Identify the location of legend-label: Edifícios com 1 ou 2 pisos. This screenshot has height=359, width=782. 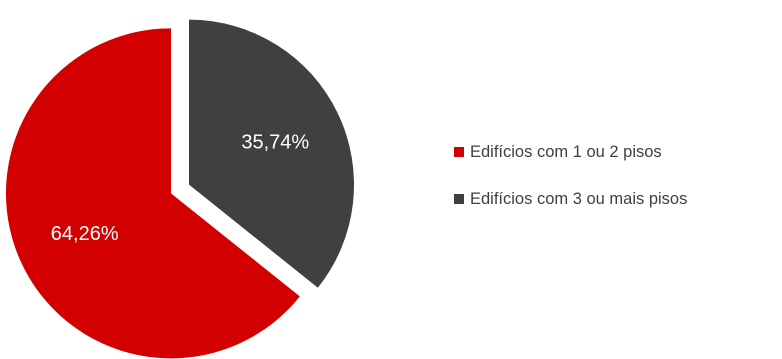
(566, 151).